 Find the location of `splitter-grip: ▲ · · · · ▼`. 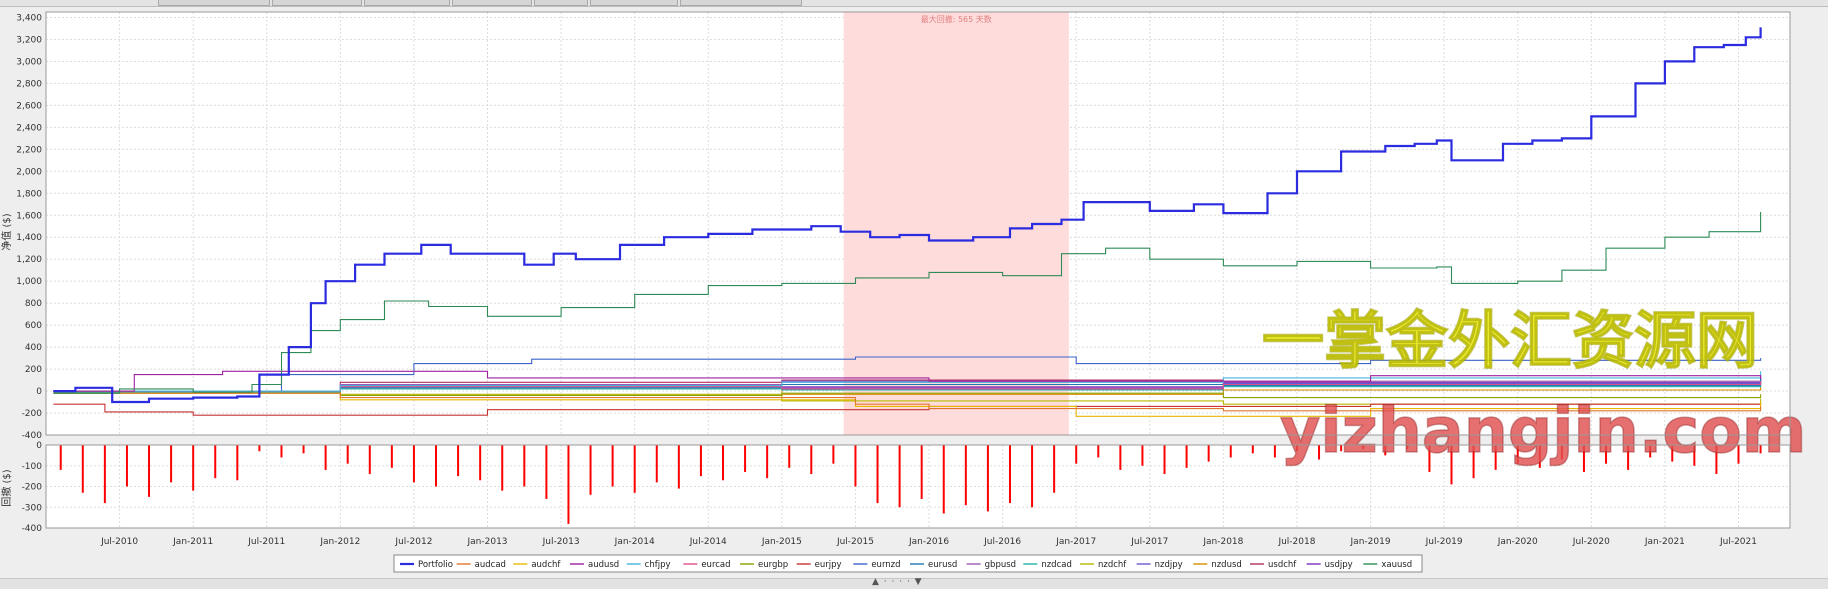

splitter-grip: ▲ · · · · ▼ is located at coordinates (897, 582).